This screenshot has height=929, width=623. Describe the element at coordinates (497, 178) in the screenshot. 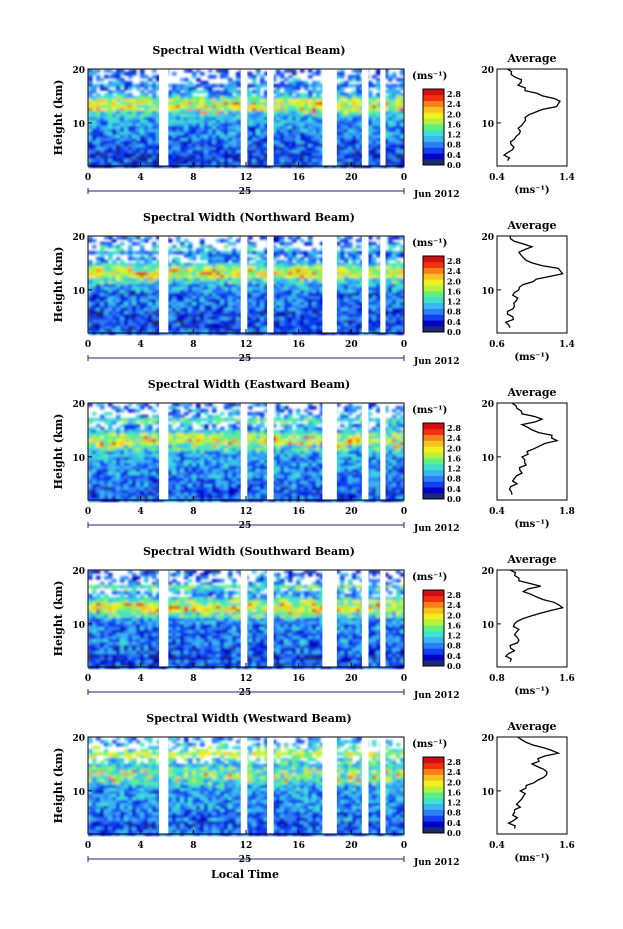

I see `average-x-tick-label: 0.4` at that location.